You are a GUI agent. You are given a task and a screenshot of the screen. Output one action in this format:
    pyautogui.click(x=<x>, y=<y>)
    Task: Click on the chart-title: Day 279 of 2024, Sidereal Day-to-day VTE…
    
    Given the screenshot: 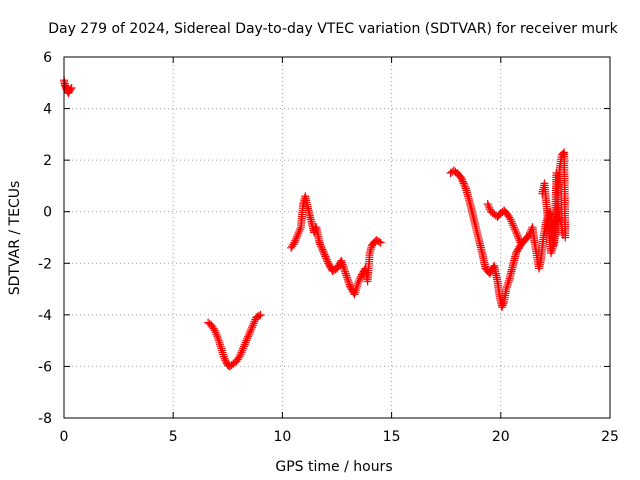 What is the action you would take?
    pyautogui.click(x=333, y=29)
    